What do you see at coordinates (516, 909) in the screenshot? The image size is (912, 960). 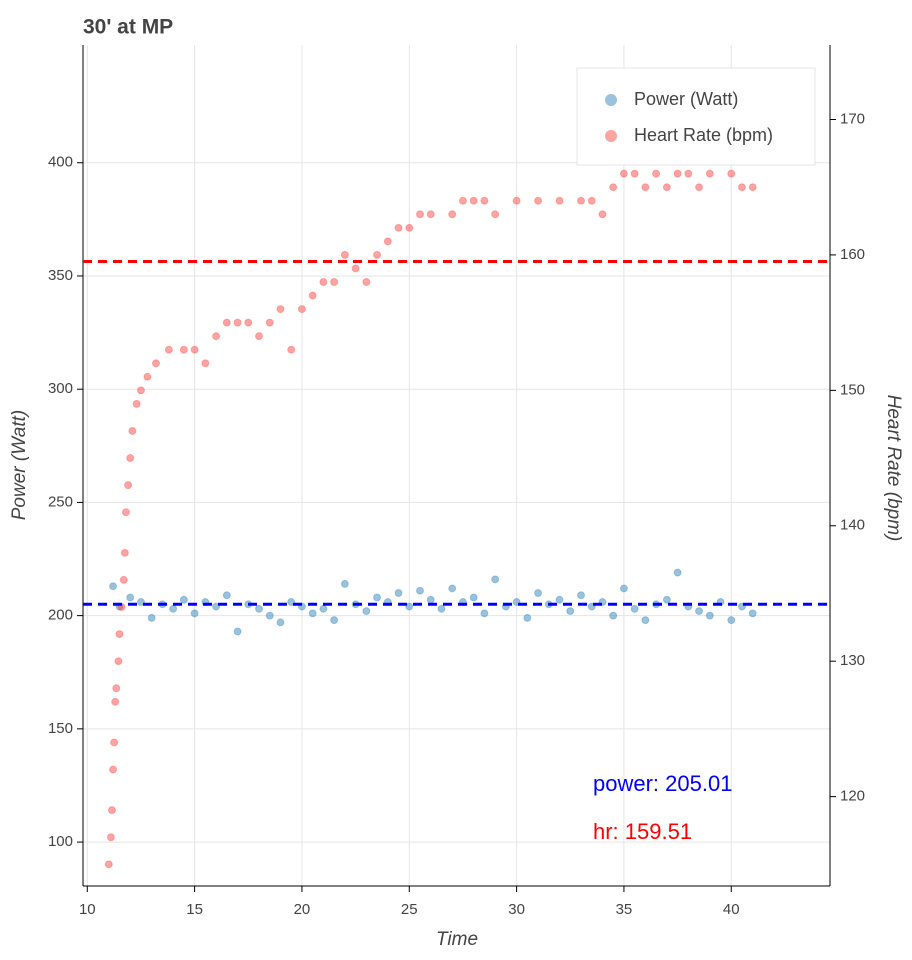 I see `x-tick-label: 30` at bounding box center [516, 909].